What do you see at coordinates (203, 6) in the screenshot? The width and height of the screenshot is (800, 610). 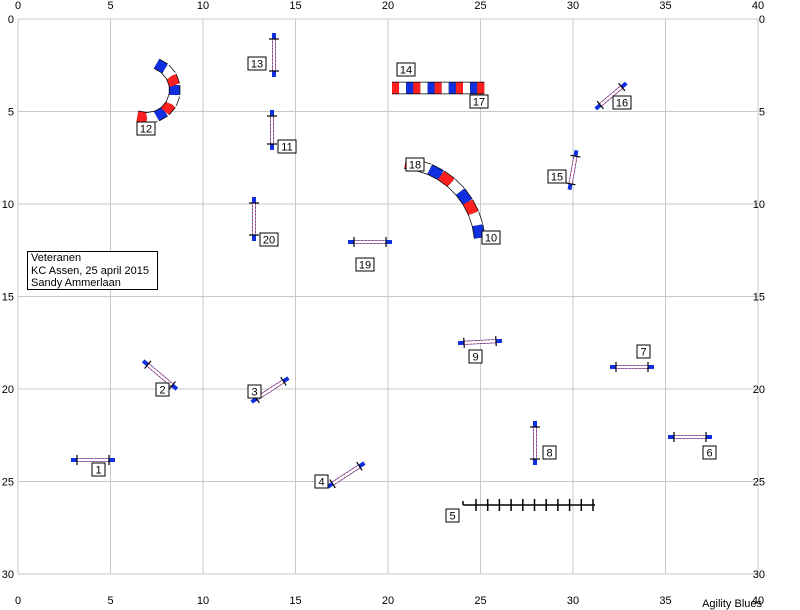 I see `x-tick-label: 10` at bounding box center [203, 6].